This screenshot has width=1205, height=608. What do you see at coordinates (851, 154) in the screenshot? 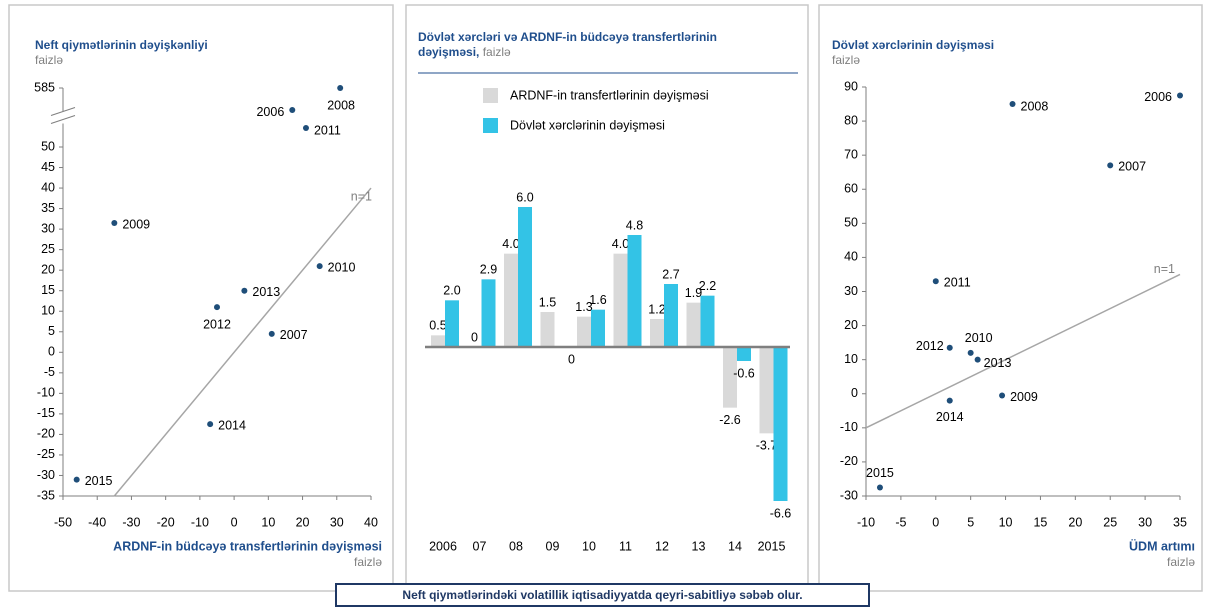
I see `y-tick-label: 70` at bounding box center [851, 154].